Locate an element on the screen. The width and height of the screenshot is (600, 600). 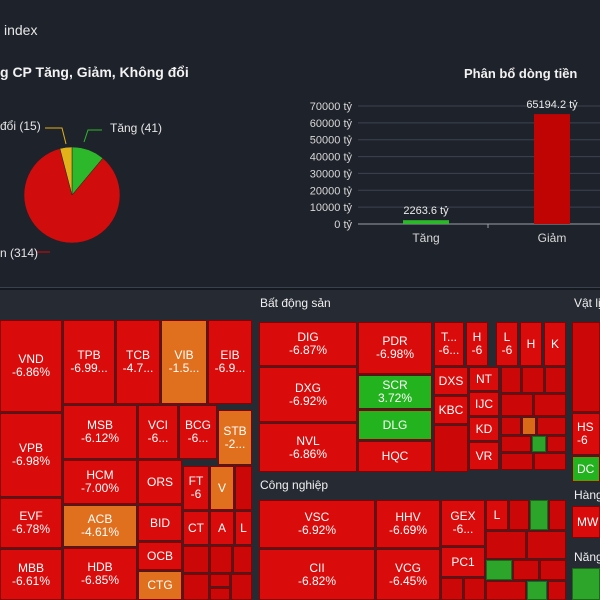
tile-hqc: HQC is located at coordinates (395, 456).